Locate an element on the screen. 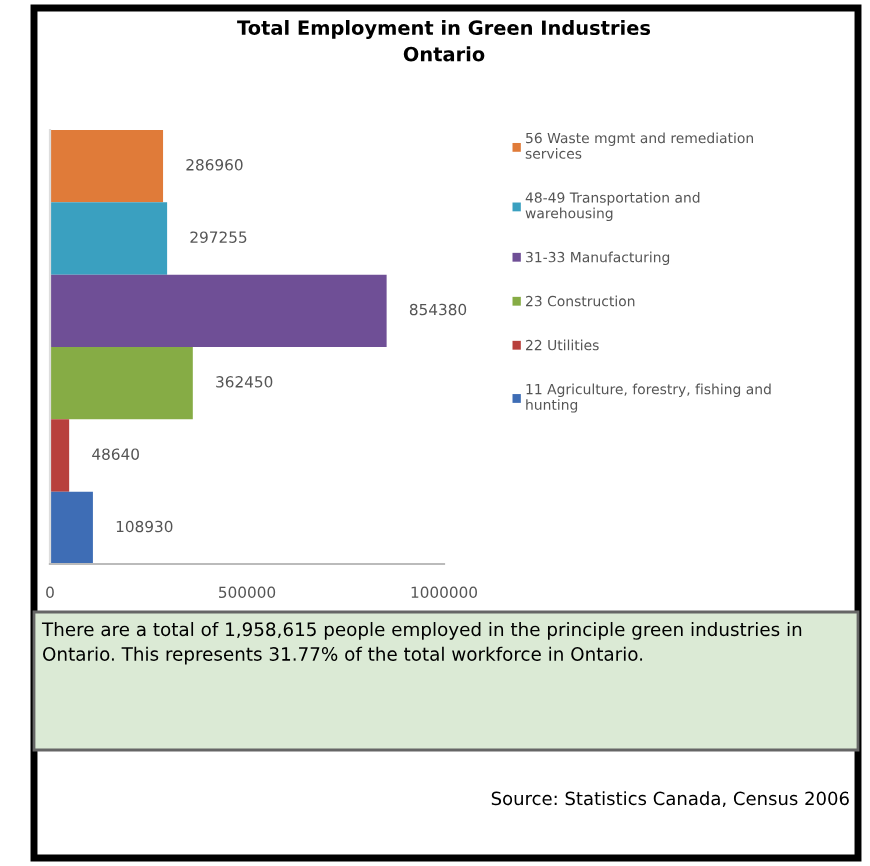 This screenshot has height=866, width=870. chart-title: Total Employment in Green Industries Ontario is located at coordinates (444, 41).